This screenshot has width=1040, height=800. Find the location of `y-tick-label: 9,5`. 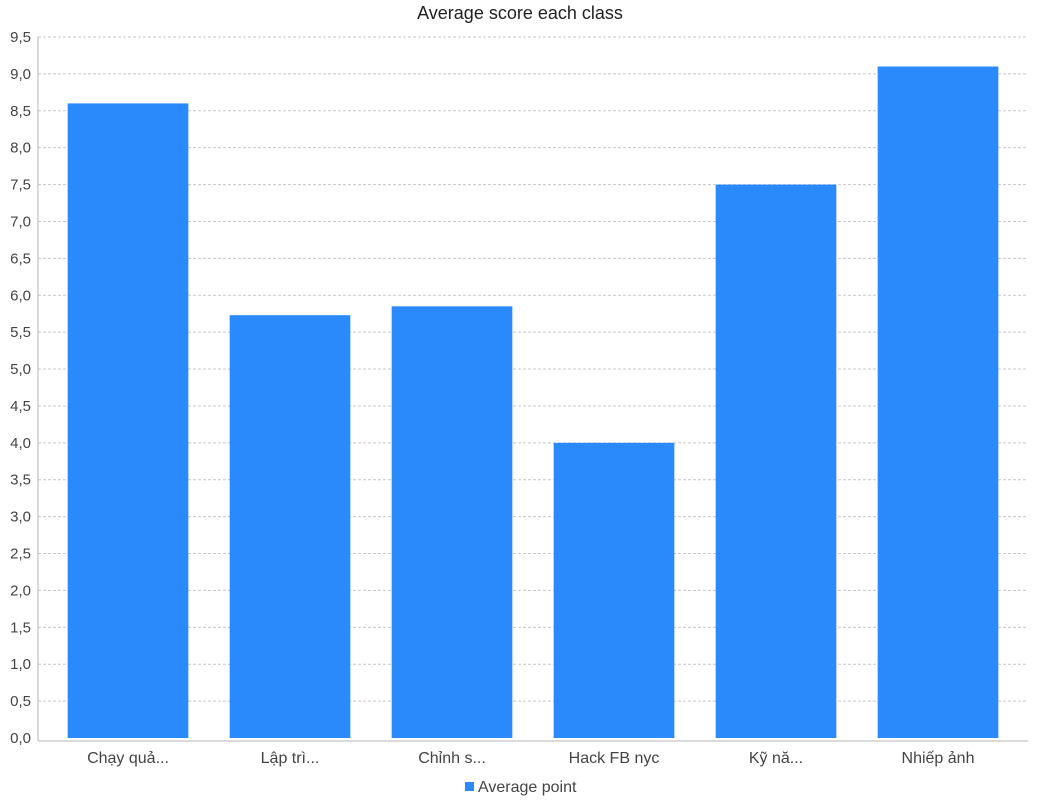

y-tick-label: 9,5 is located at coordinates (20, 37).